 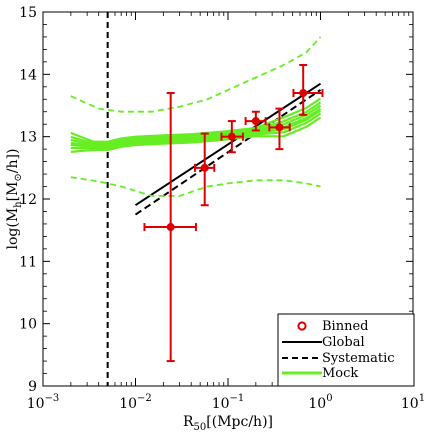 What do you see at coordinates (14, 199) in the screenshot?
I see `y-axis-label: log(Mh​[M⊙​/h])` at bounding box center [14, 199].